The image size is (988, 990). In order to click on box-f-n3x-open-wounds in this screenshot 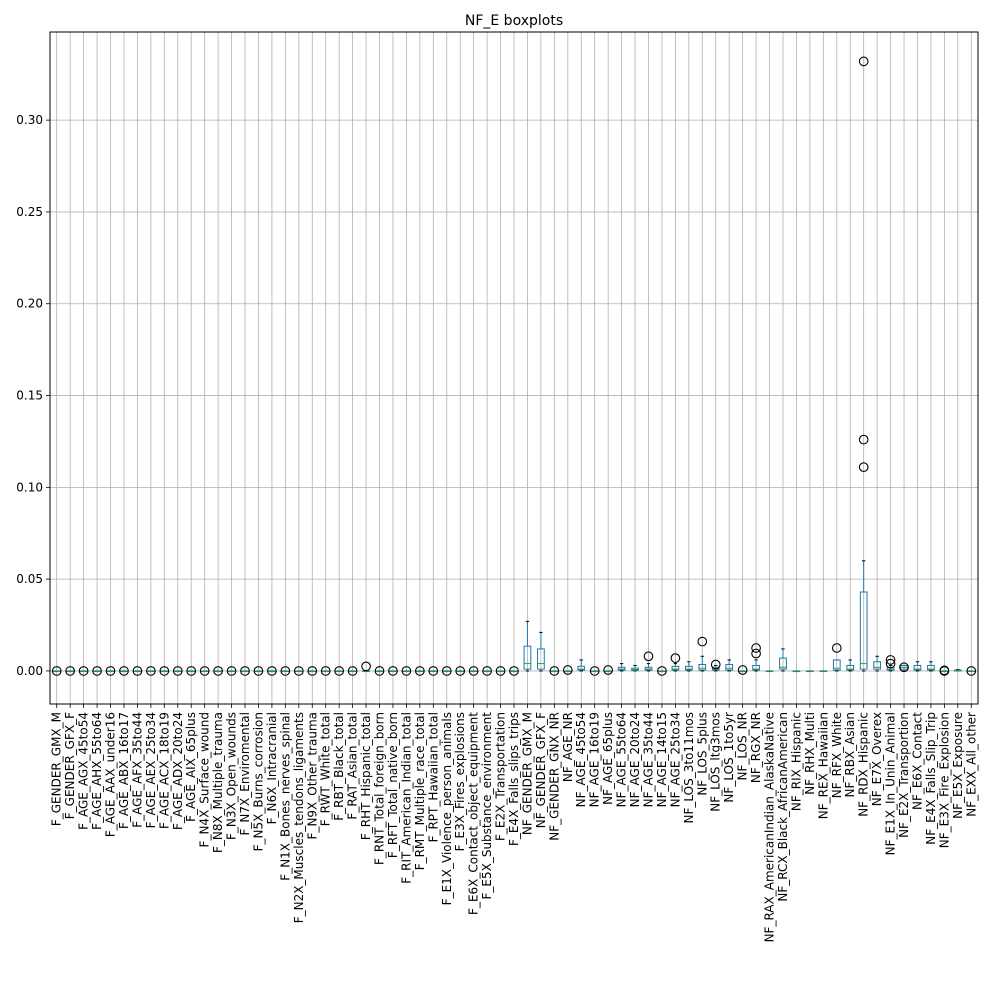, I will do `click(231, 671)`.